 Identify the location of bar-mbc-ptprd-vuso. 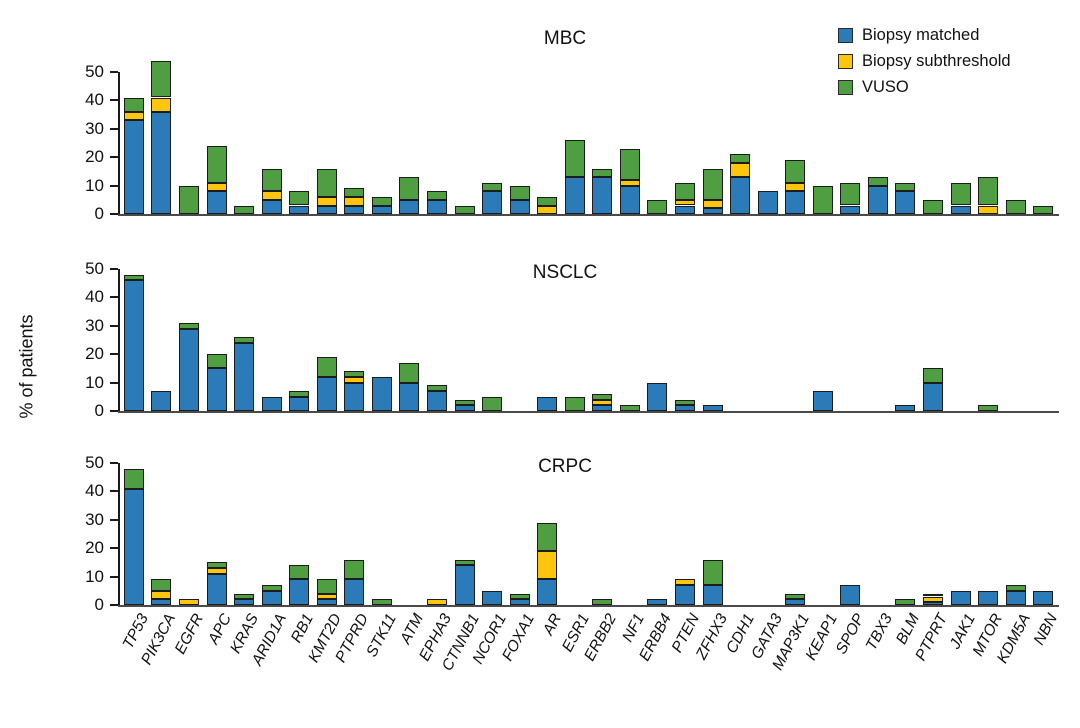
(354, 192).